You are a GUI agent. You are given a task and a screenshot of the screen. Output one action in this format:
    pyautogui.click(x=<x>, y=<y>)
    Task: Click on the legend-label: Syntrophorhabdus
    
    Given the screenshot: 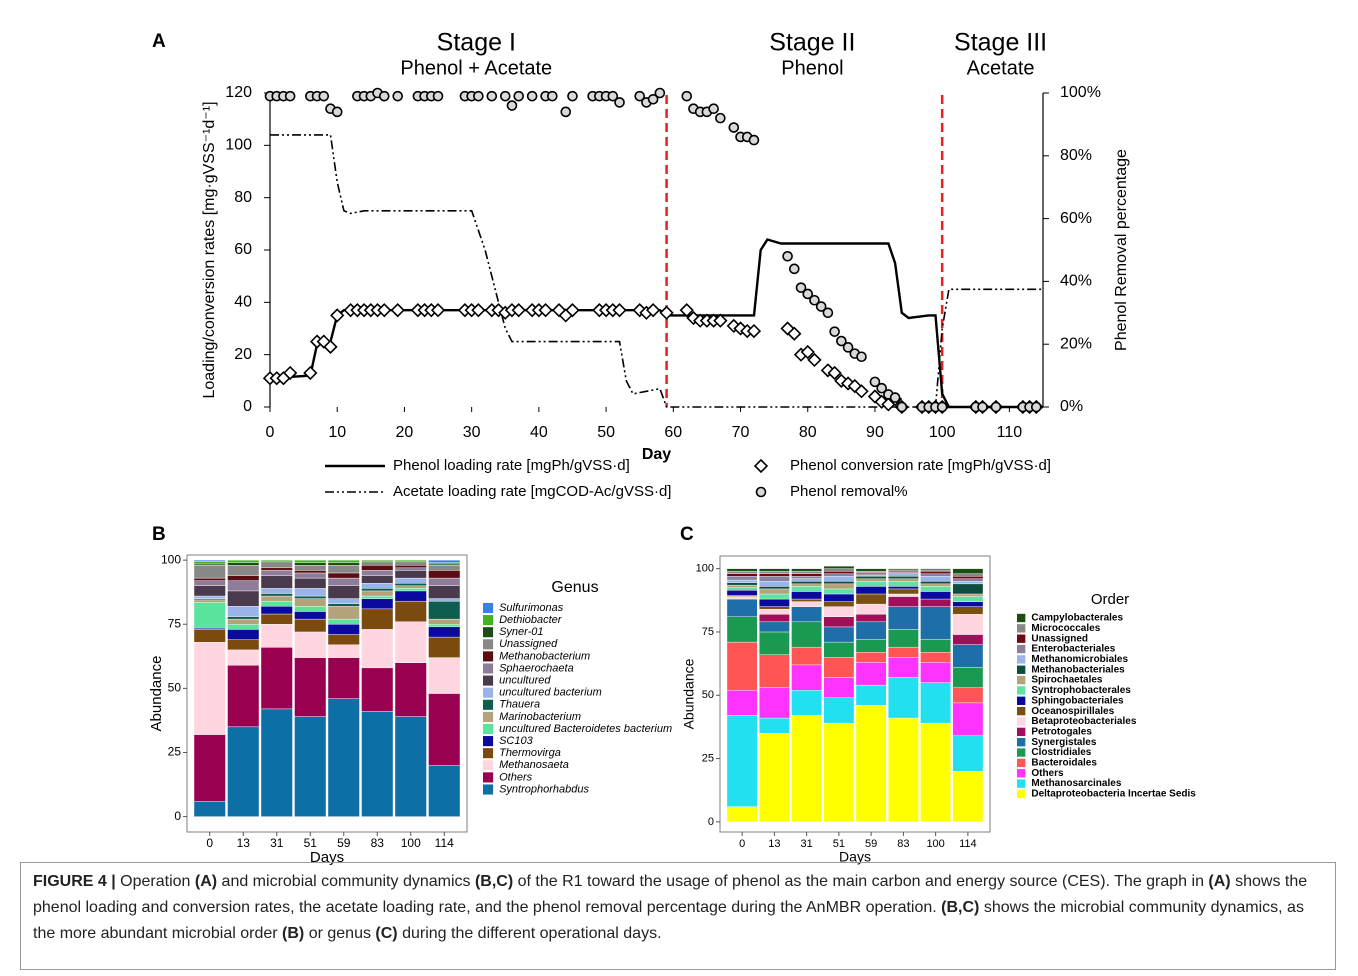 What is the action you would take?
    pyautogui.click(x=544, y=789)
    